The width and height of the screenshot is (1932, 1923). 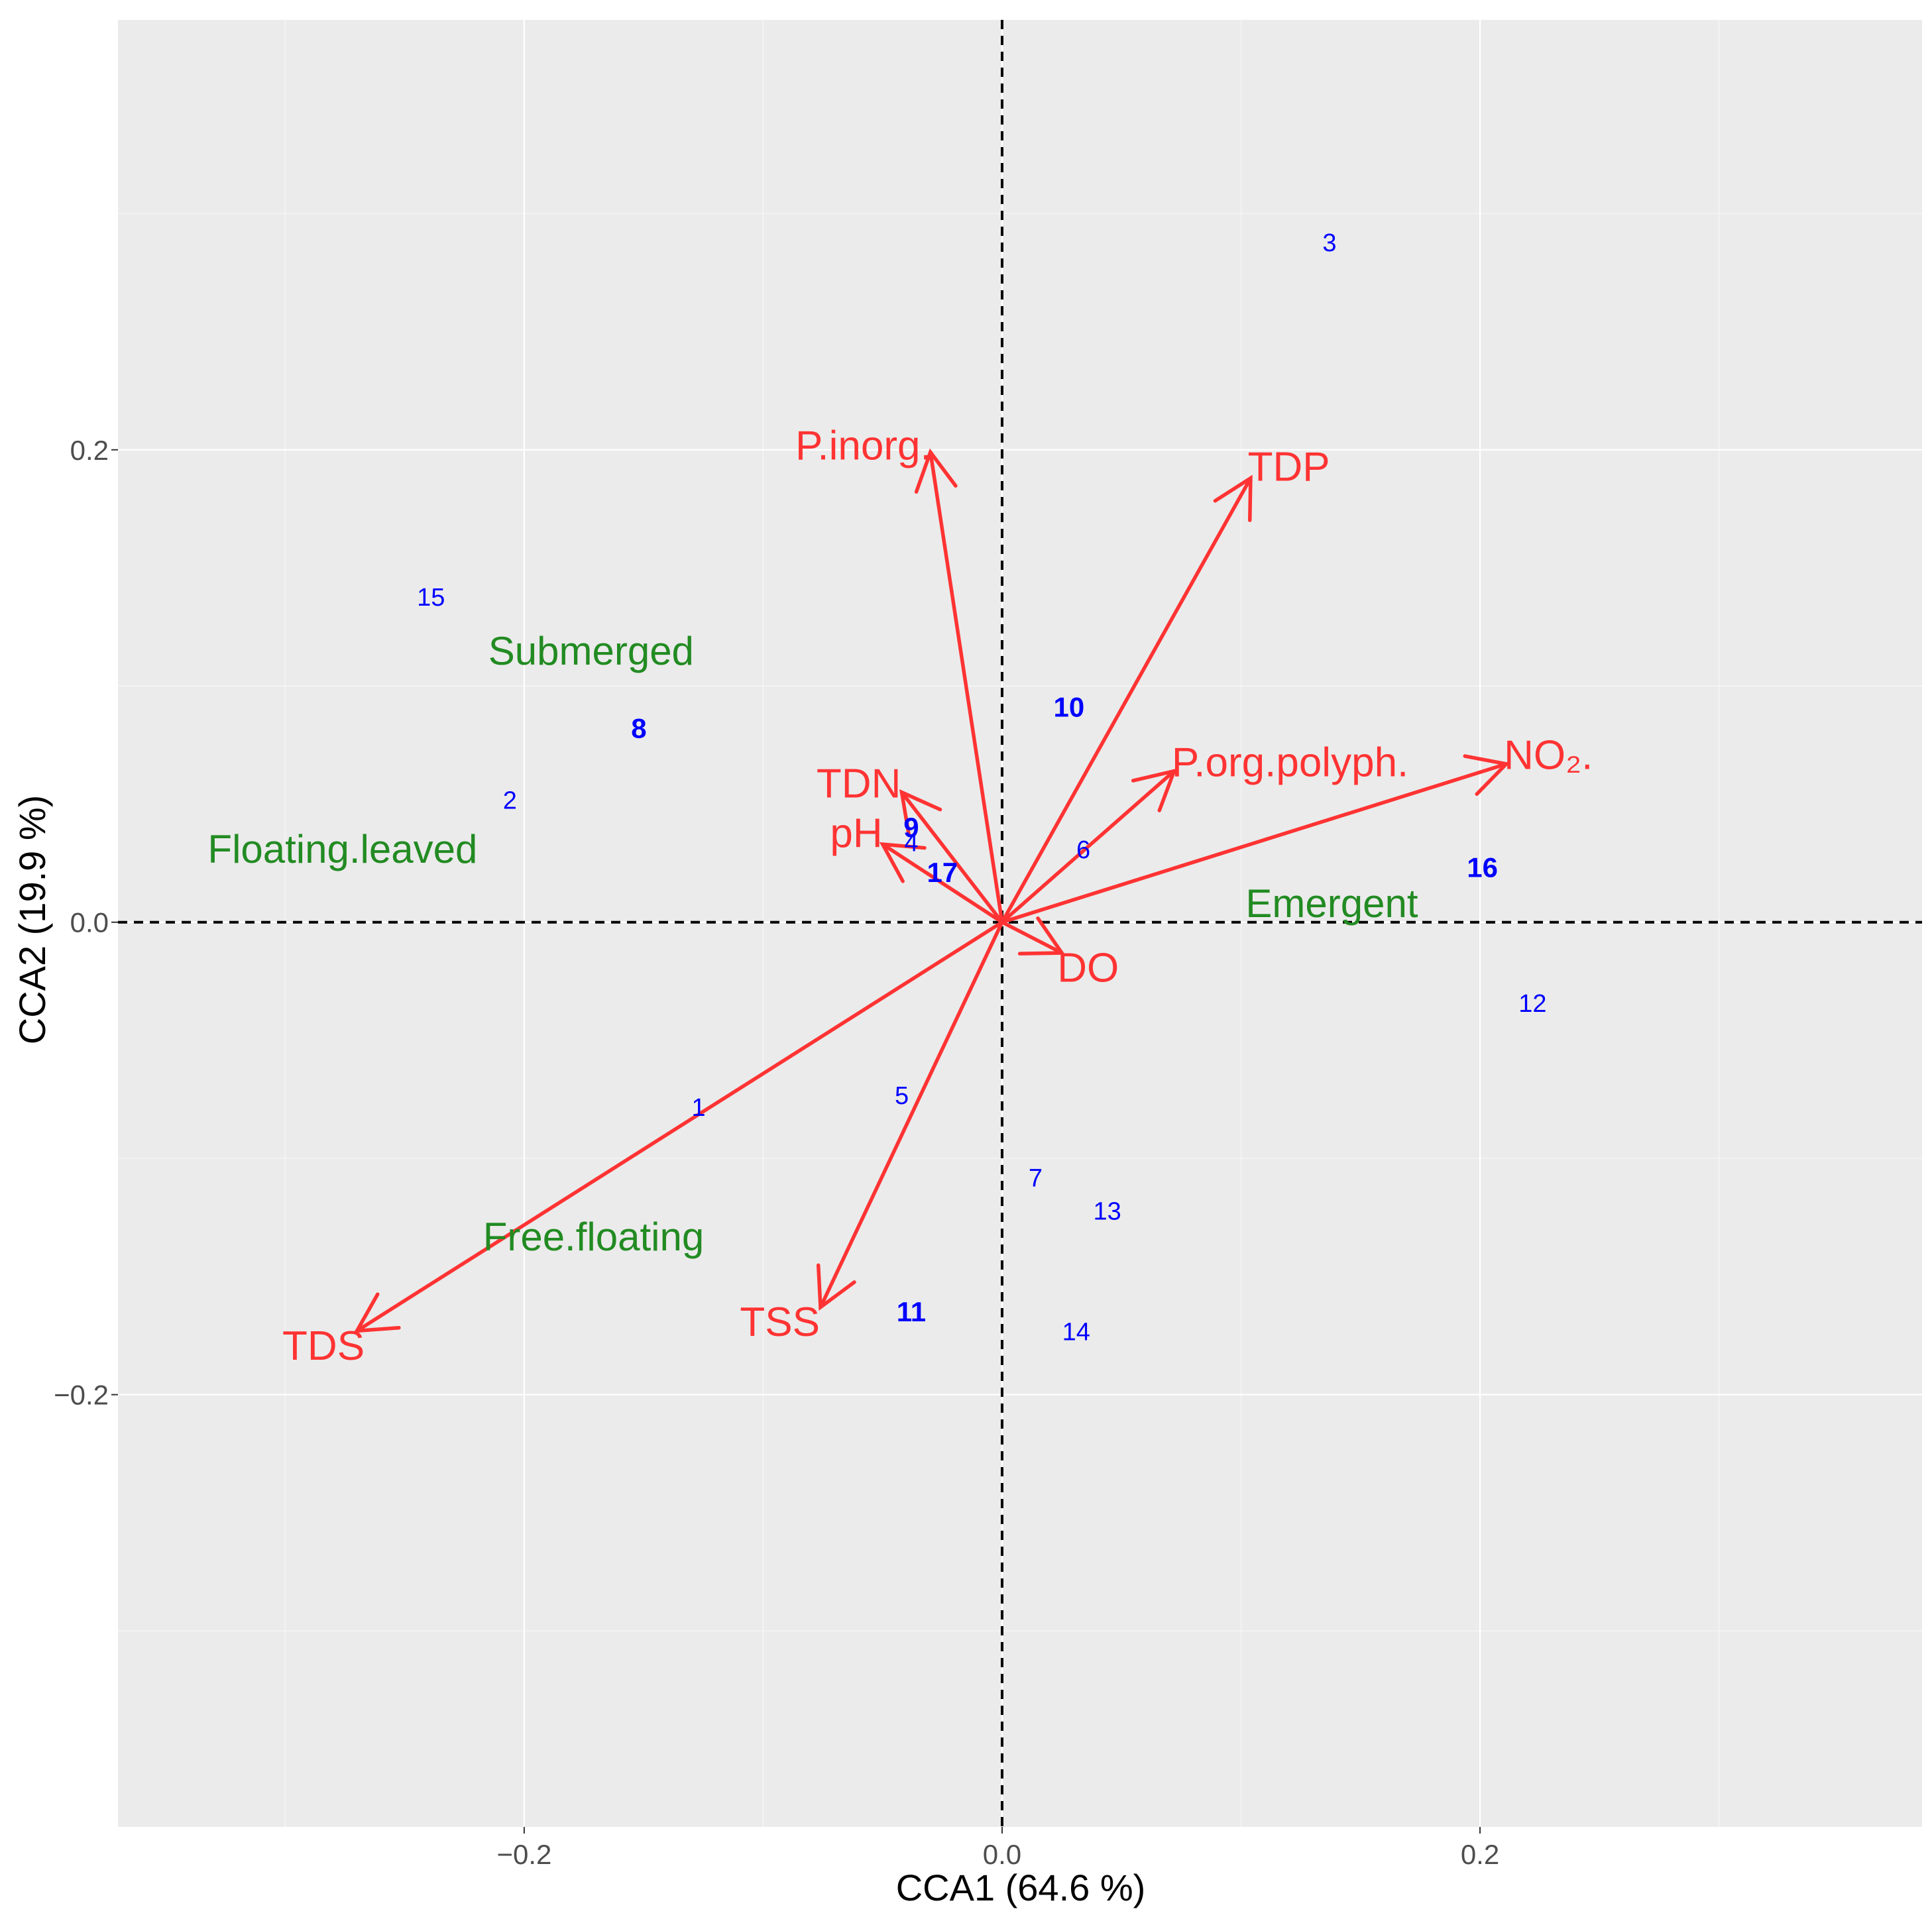 I want to click on env-variable-label: TDP, so click(x=1289, y=468).